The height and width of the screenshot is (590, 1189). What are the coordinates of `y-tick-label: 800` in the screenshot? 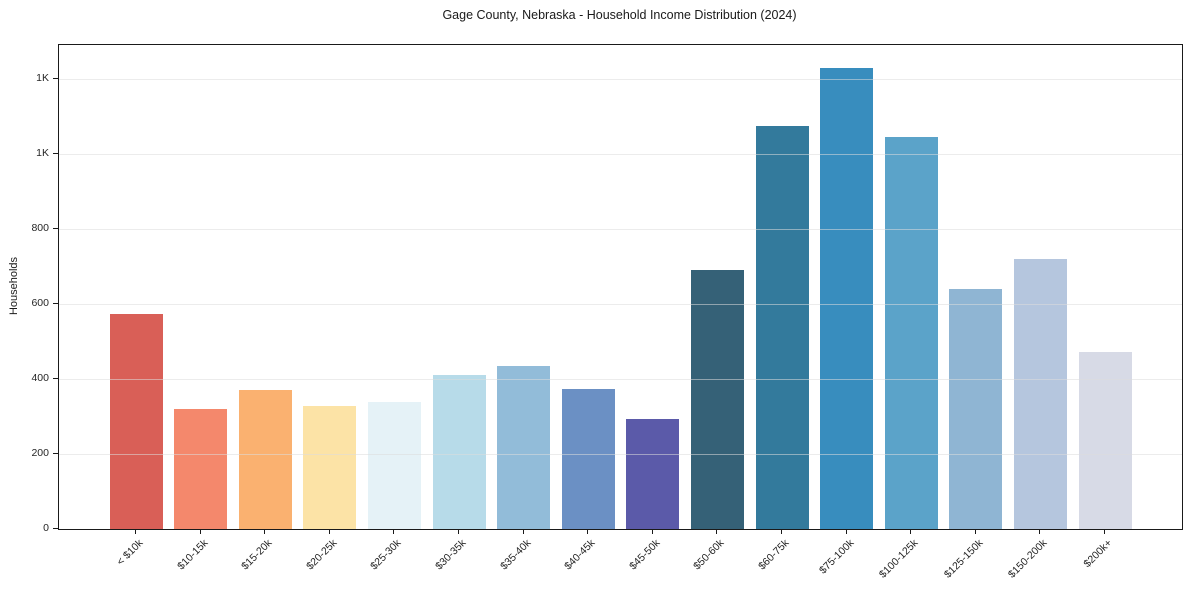 It's located at (40, 228).